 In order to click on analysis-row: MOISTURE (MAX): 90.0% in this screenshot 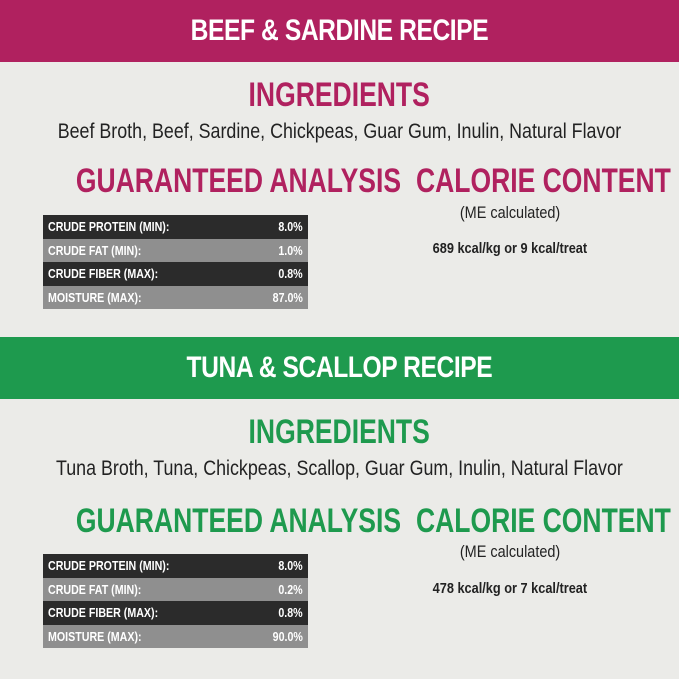, I will do `click(175, 636)`.